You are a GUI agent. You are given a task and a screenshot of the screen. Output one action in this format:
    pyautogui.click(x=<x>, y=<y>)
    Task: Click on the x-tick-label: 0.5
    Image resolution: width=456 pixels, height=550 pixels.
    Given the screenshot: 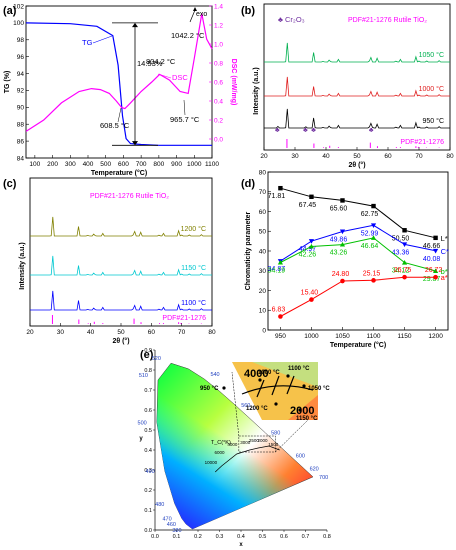 What is the action you would take?
    pyautogui.click(x=263, y=537)
    